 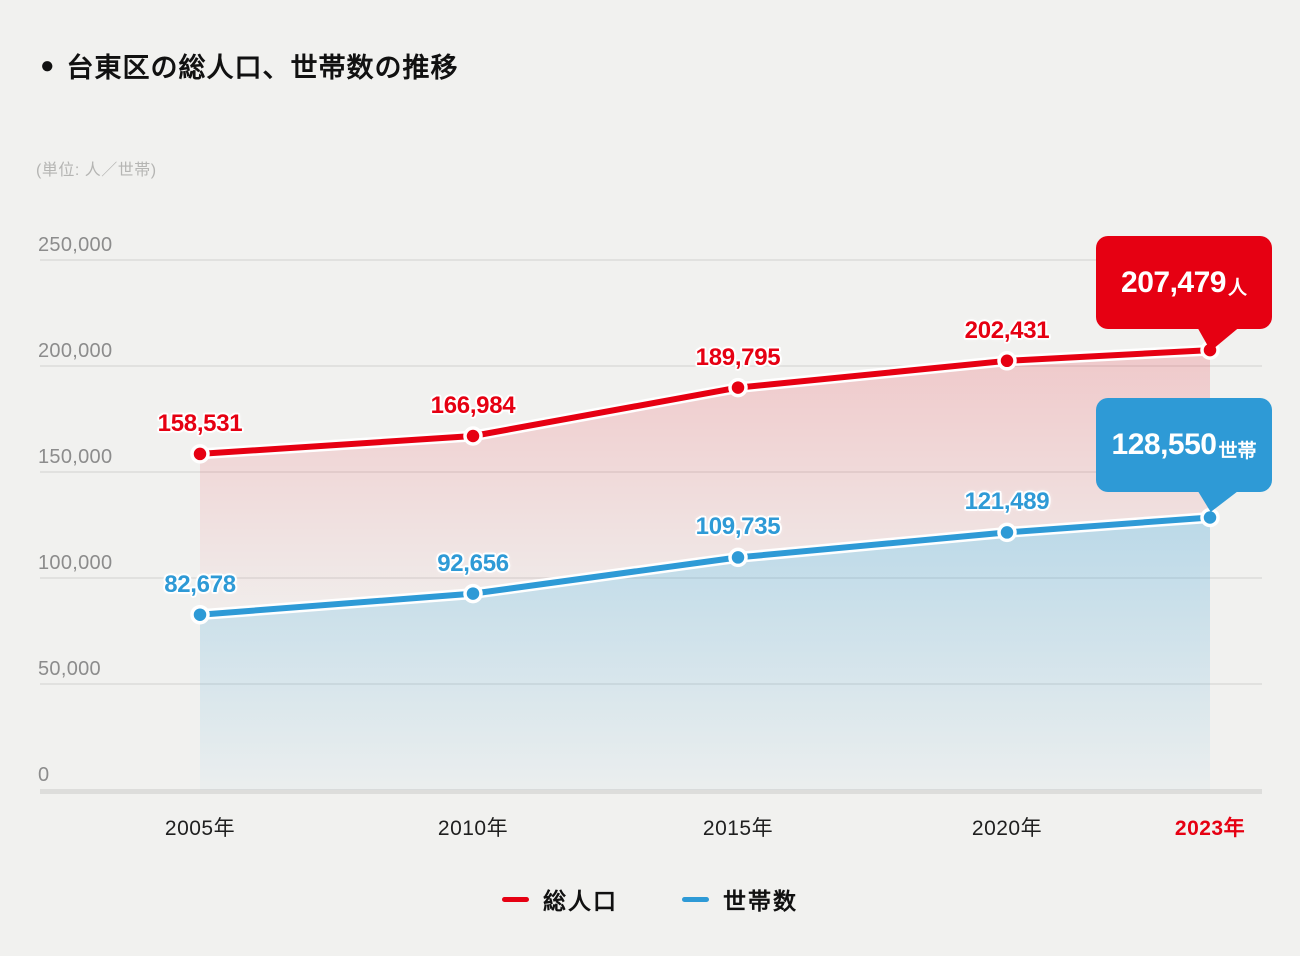 I want to click on legend-label-population: 総人口, so click(x=580, y=901).